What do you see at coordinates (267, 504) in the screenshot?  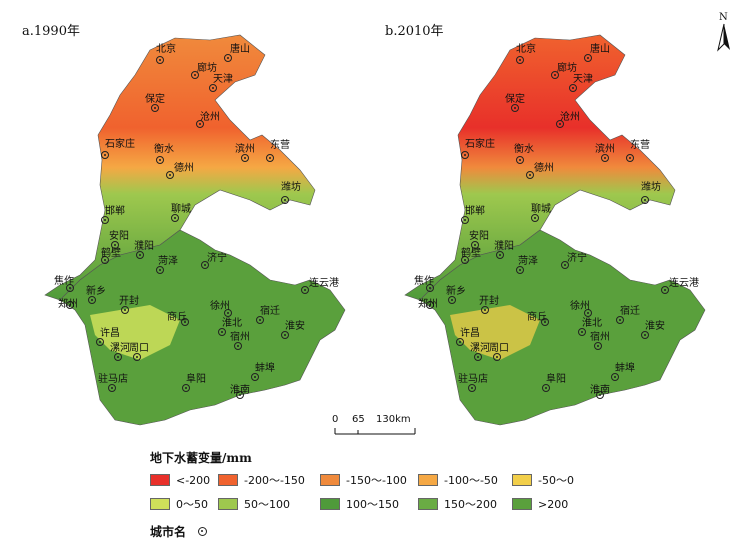 I see `legend-label: 50～100` at bounding box center [267, 504].